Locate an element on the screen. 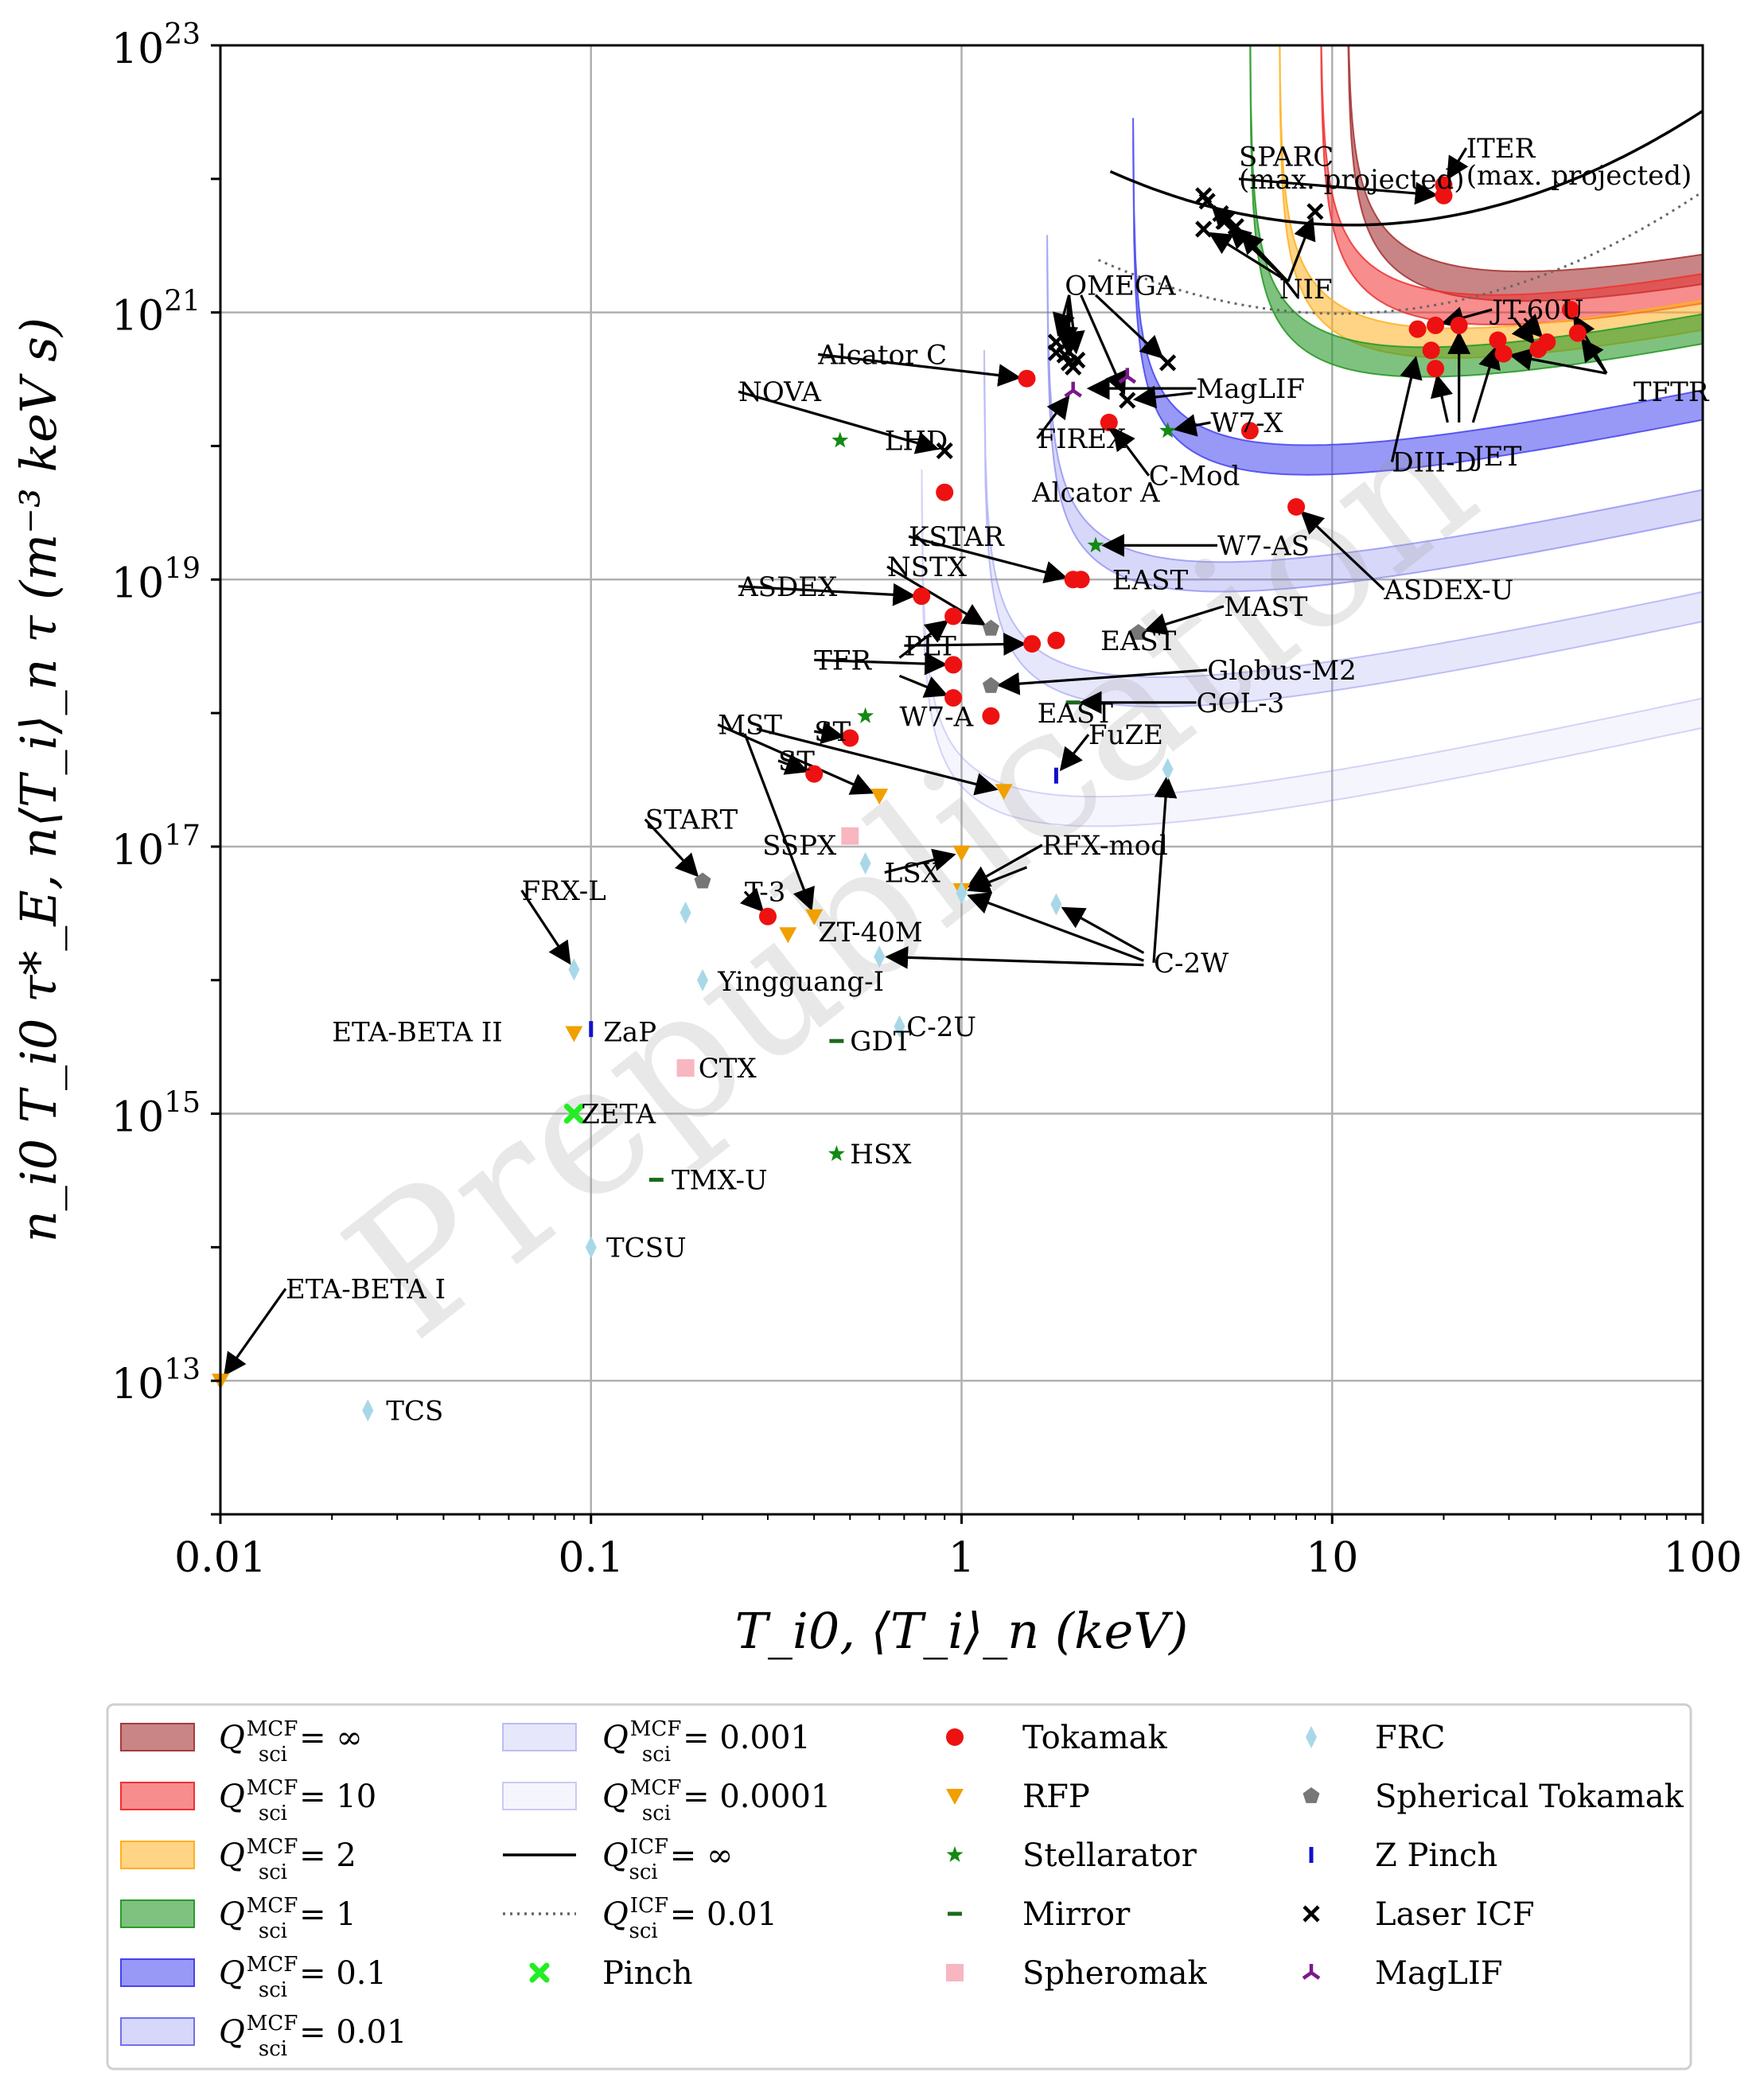  label-zt-40m: ZT-40M is located at coordinates (870, 933).